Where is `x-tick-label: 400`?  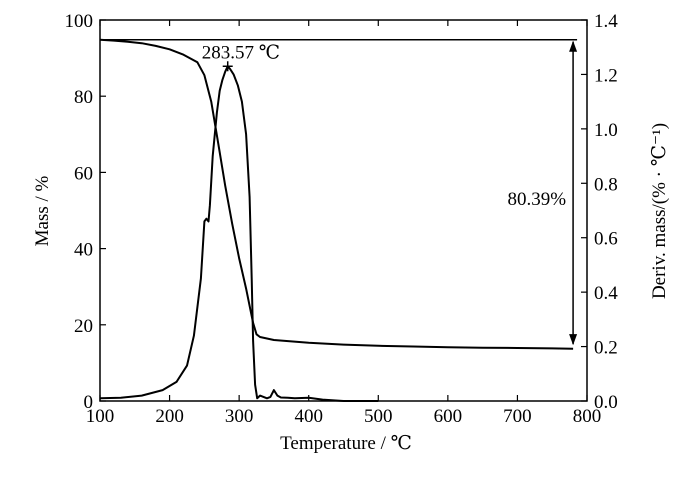
x-tick-label: 400 is located at coordinates (308, 416).